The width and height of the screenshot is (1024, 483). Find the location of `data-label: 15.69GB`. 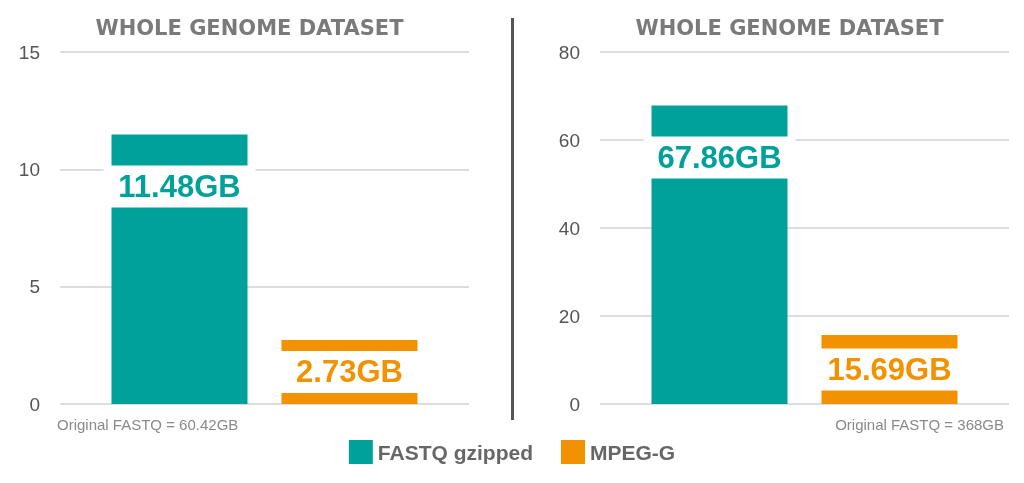

data-label: 15.69GB is located at coordinates (889, 369).